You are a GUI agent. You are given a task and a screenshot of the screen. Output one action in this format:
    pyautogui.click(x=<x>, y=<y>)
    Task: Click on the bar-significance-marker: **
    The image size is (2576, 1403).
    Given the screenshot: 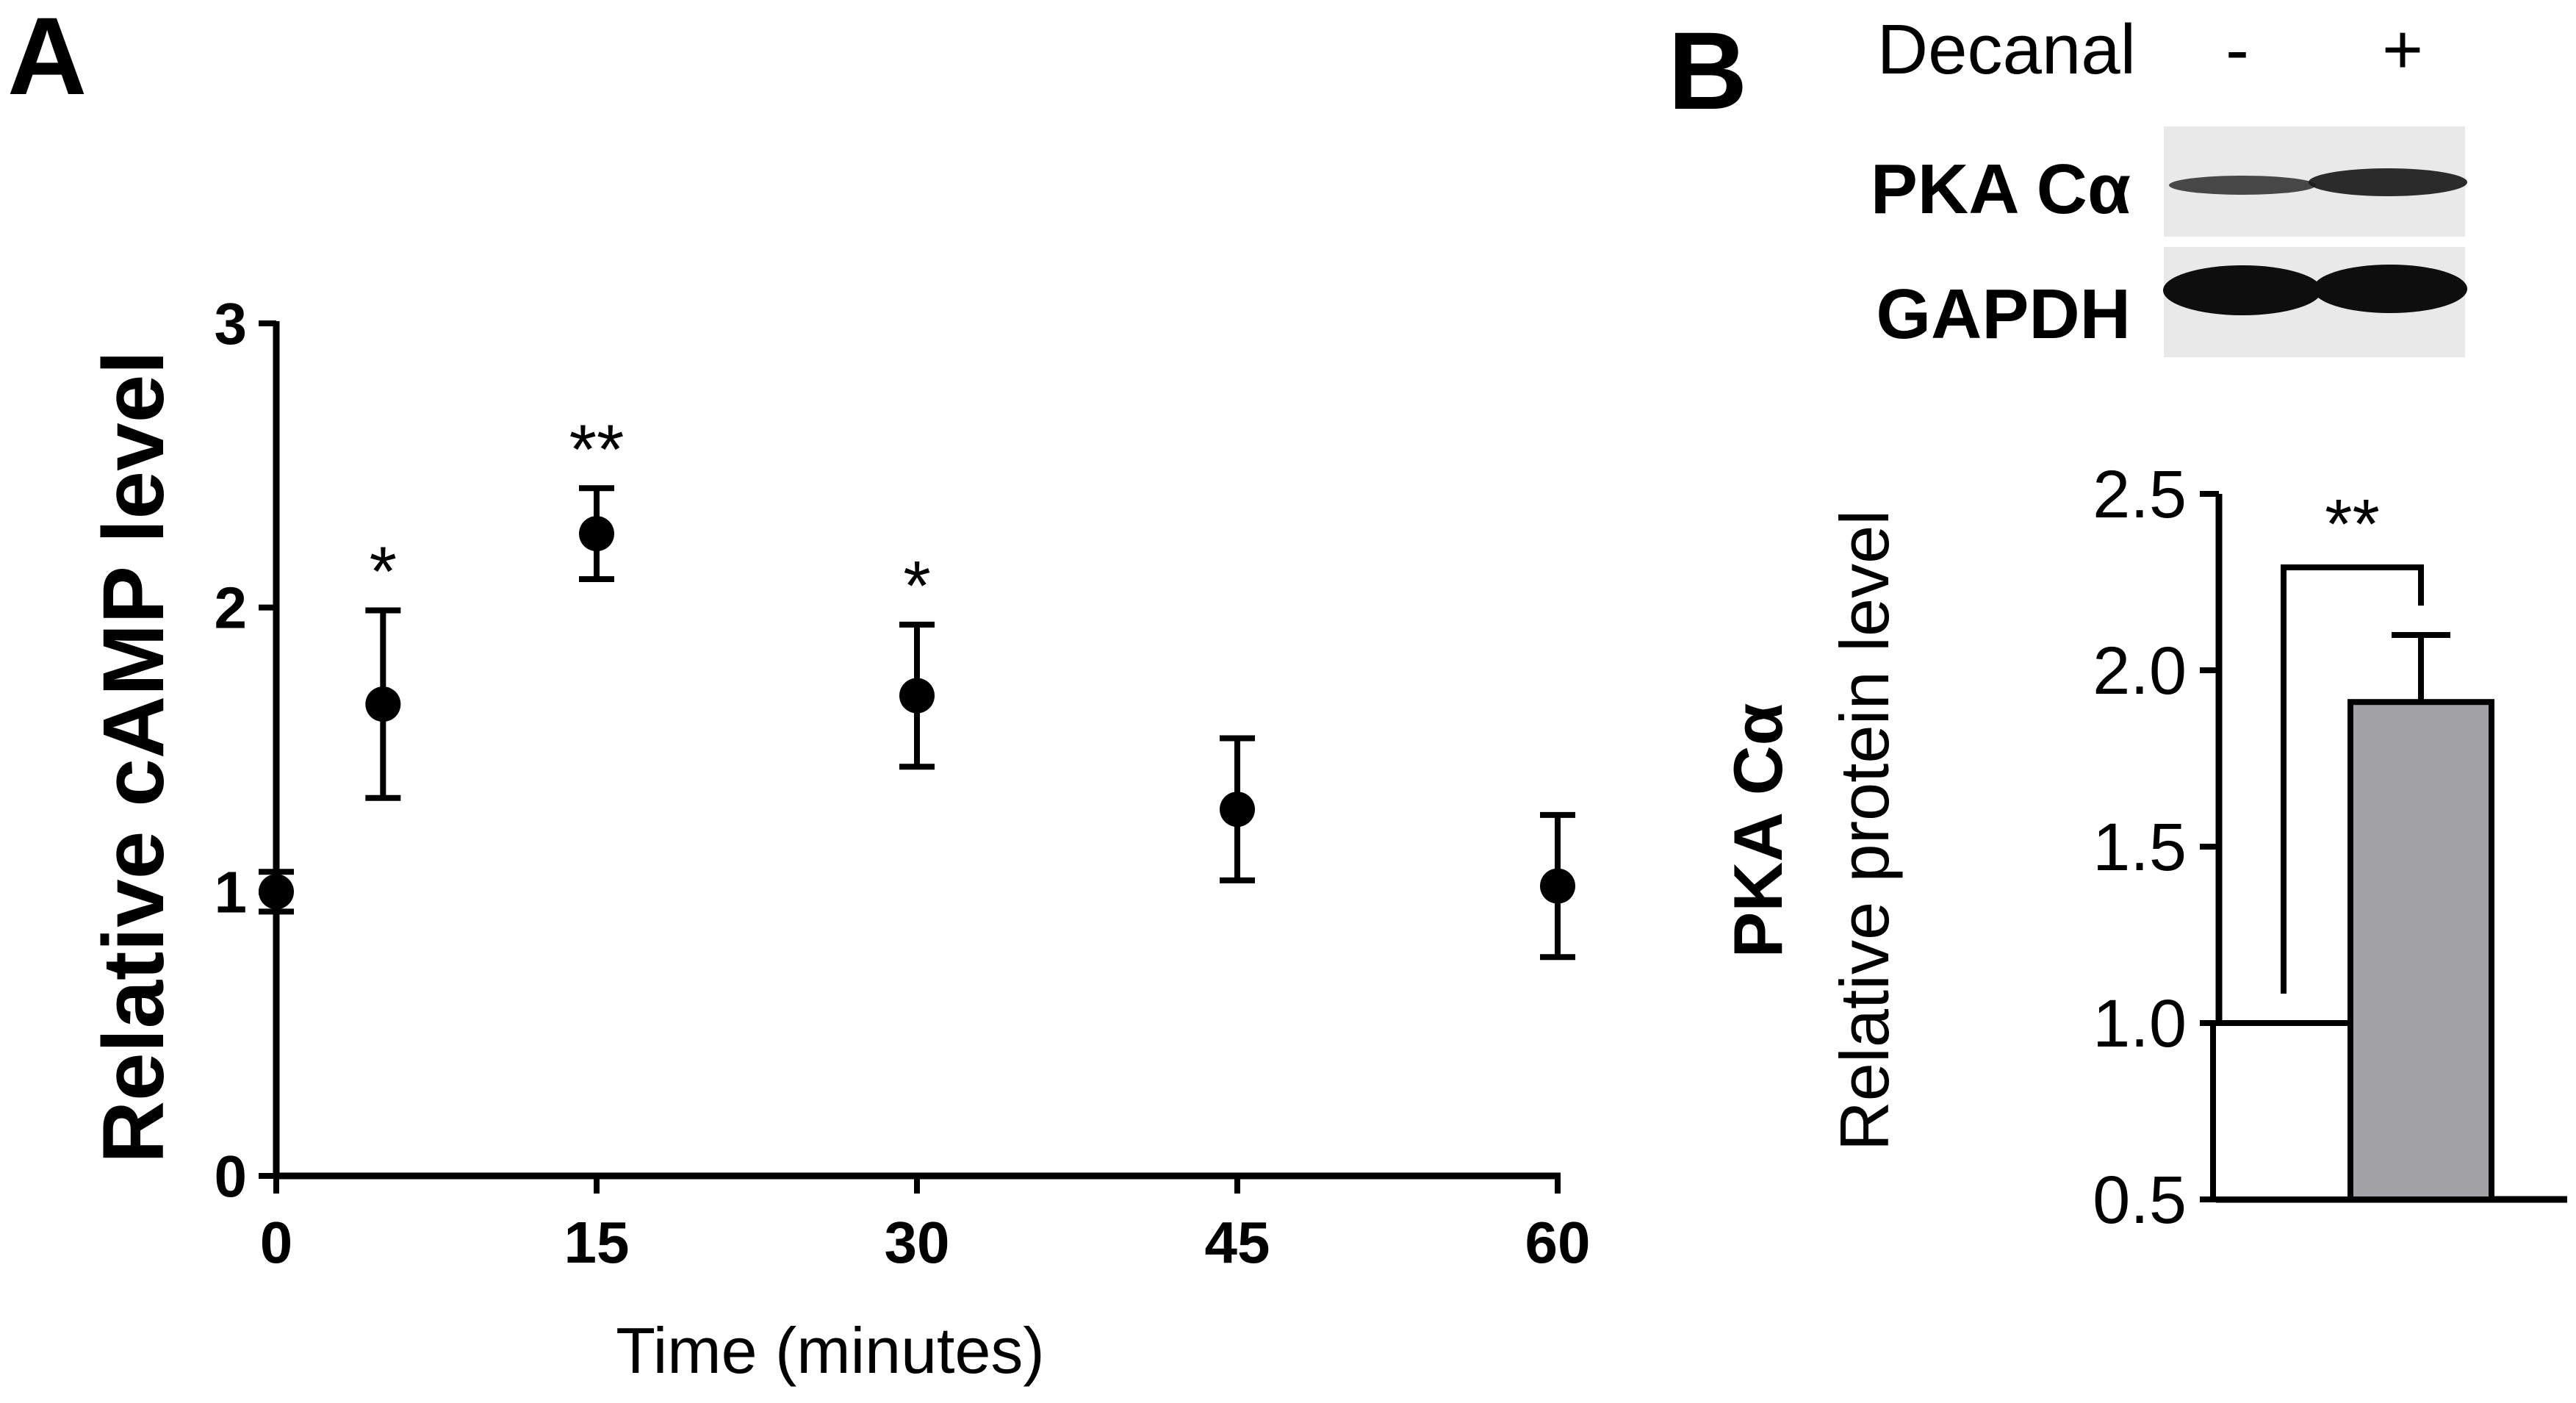 What is the action you would take?
    pyautogui.click(x=2352, y=524)
    